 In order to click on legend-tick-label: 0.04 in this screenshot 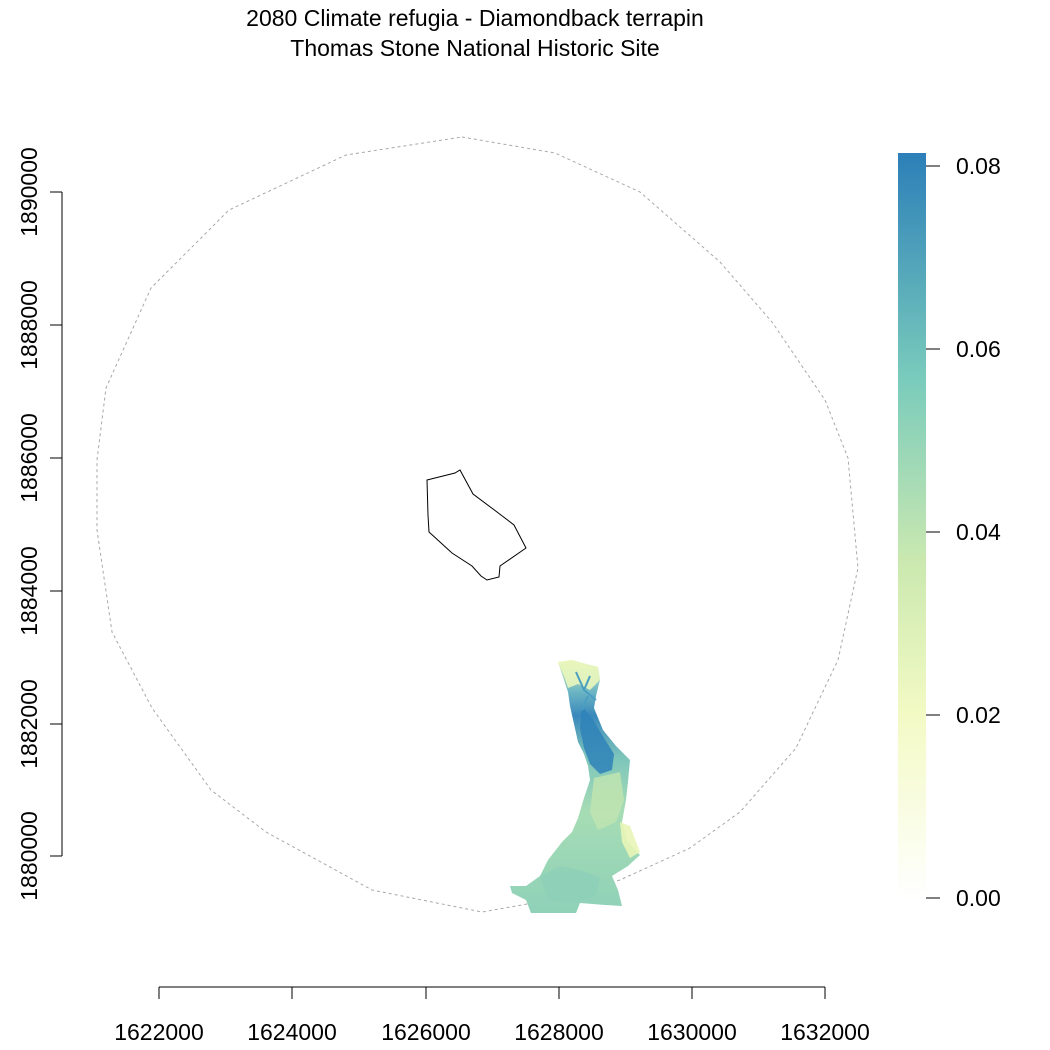, I will do `click(978, 532)`.